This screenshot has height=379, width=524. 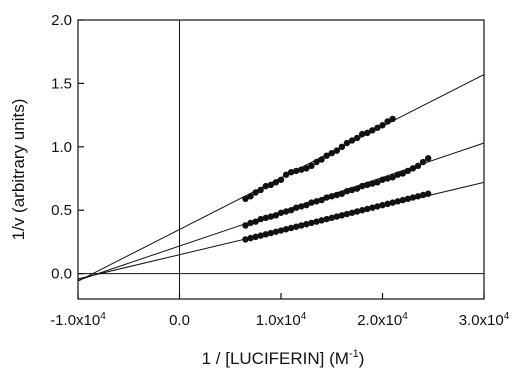 I want to click on x-axis-title-sup: -1, so click(x=354, y=354).